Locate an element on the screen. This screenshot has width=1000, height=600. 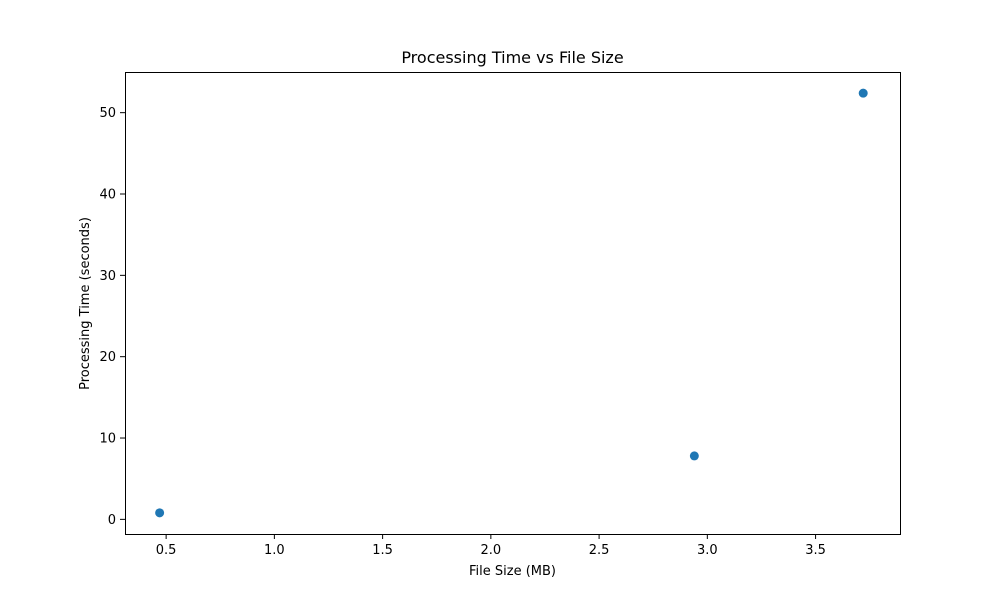
x-axis-label: File Size (MB) is located at coordinates (512, 571).